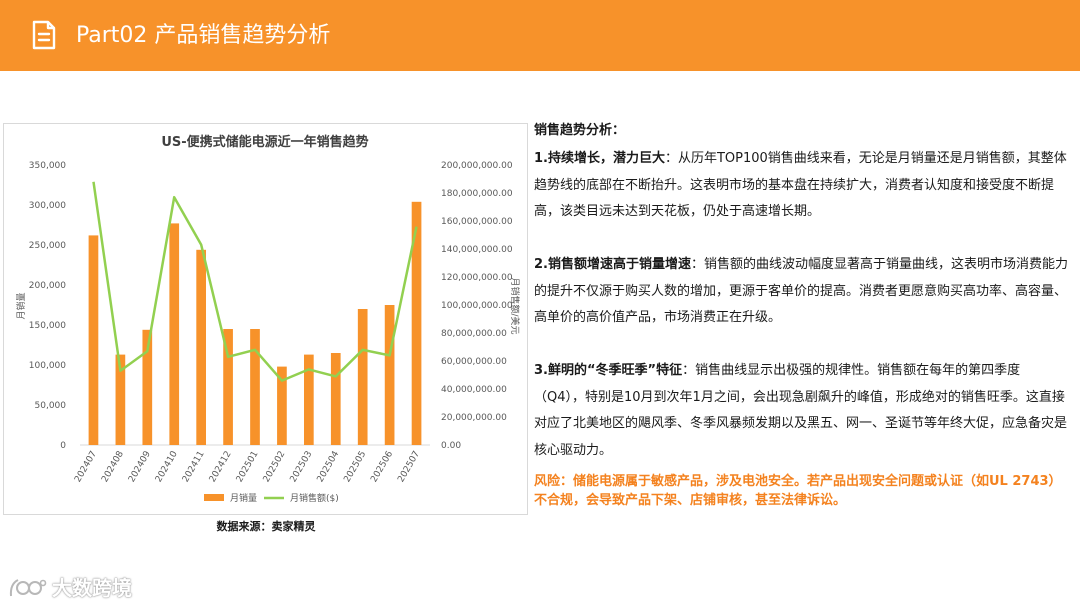  I want to click on x-tick-label: 202412, so click(221, 467).